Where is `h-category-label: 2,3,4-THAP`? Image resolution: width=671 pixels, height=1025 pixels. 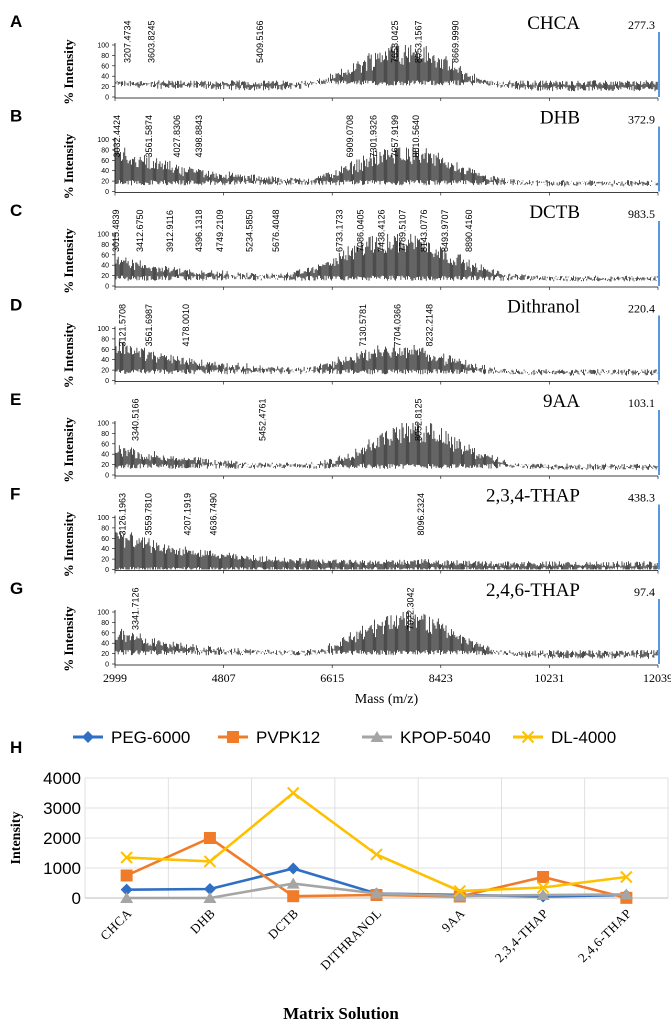
h-category-label: 2,3,4-THAP is located at coordinates (522, 936).